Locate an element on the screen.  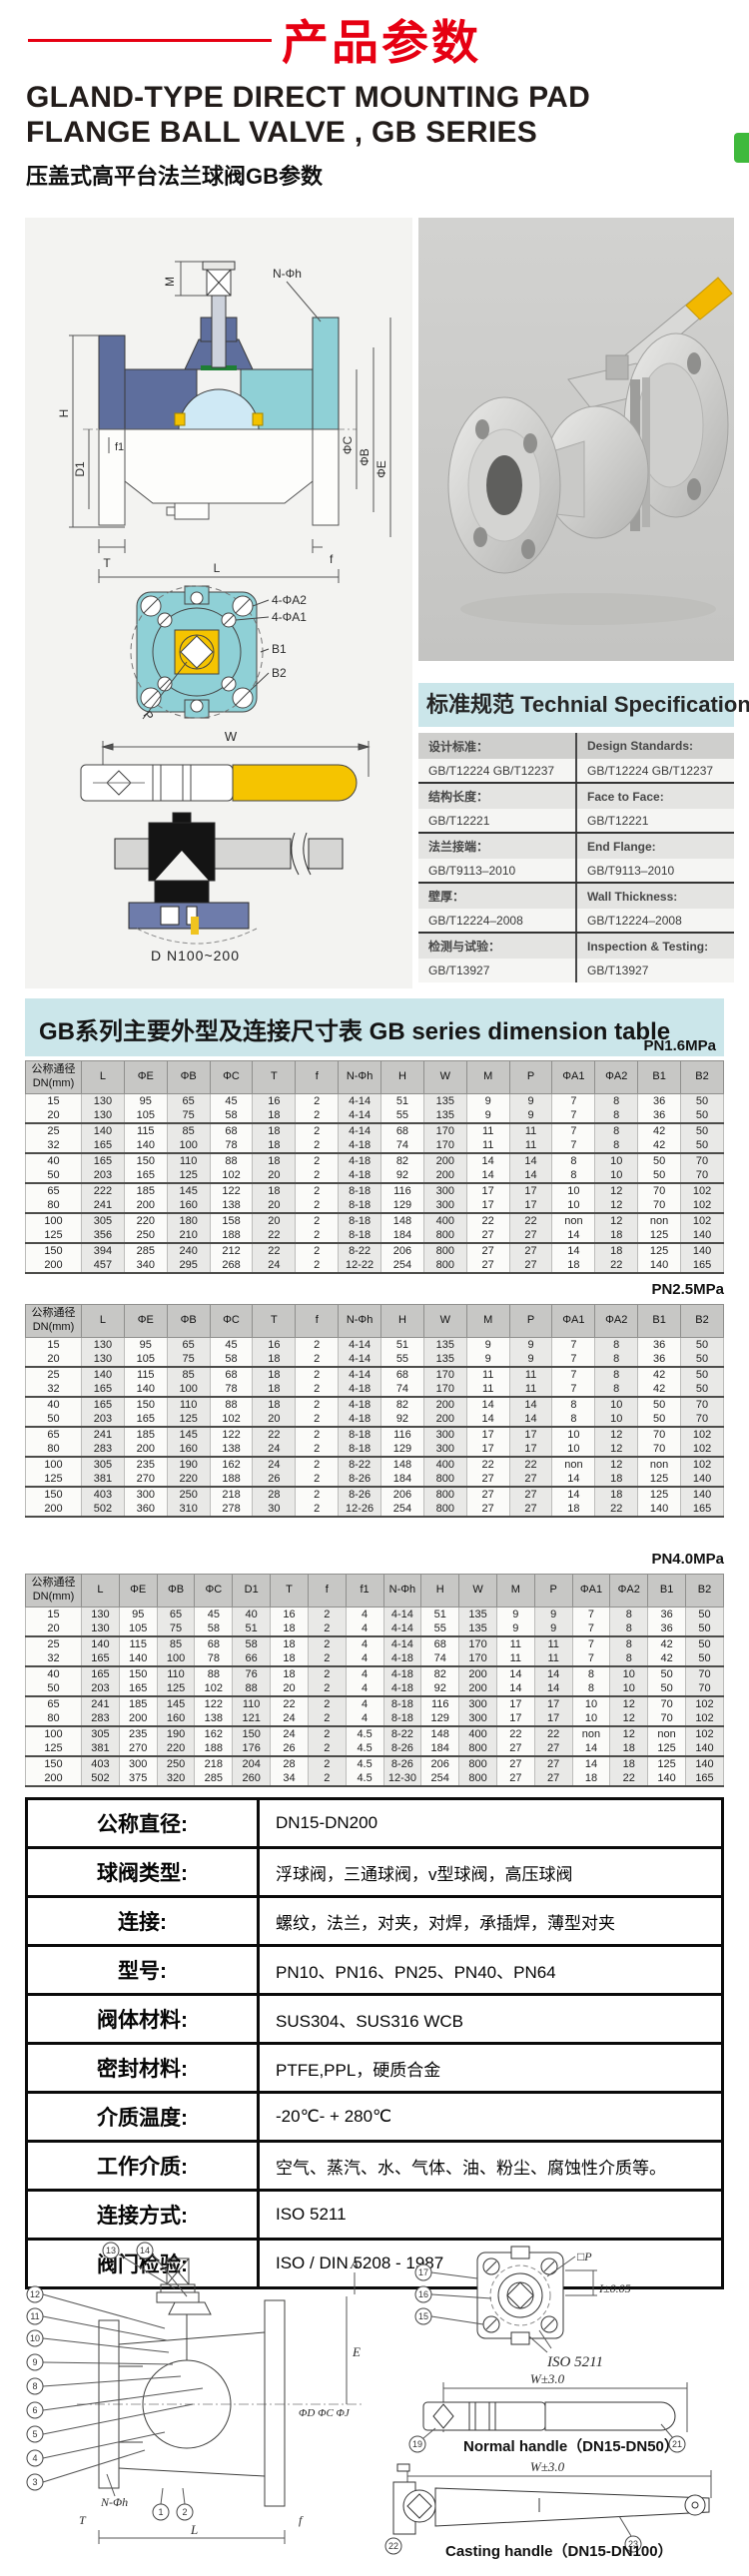
product-spec-row: 阀体材料: SUS304、SUS316 WCB is located at coordinates (374, 2019).